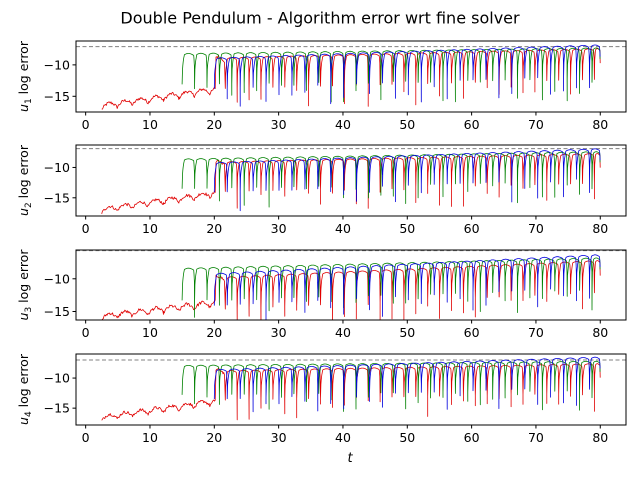  I want to click on x-axis-label: t, so click(350, 458).